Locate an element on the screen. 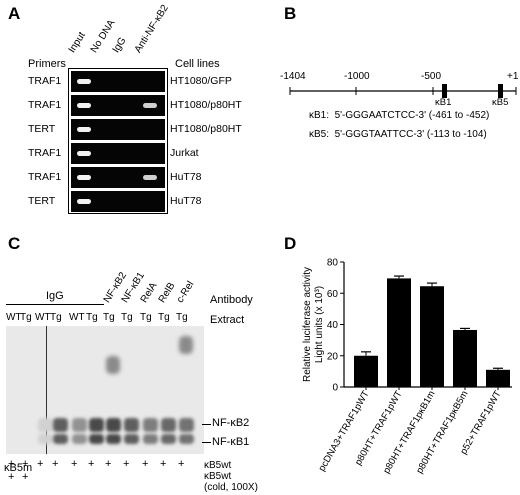 The width and height of the screenshot is (520, 495). band-label-nfkb1: NF-κB1 is located at coordinates (231, 442).